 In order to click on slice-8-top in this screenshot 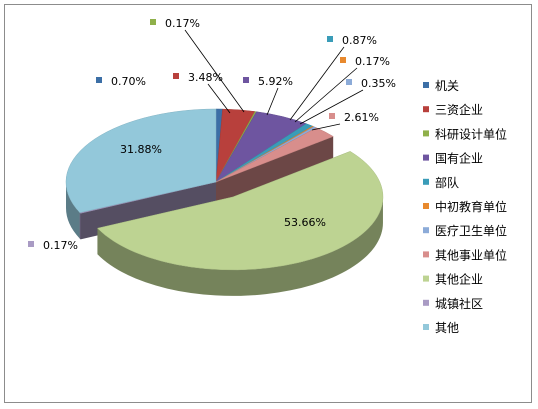, I will do `click(274, 155)`.